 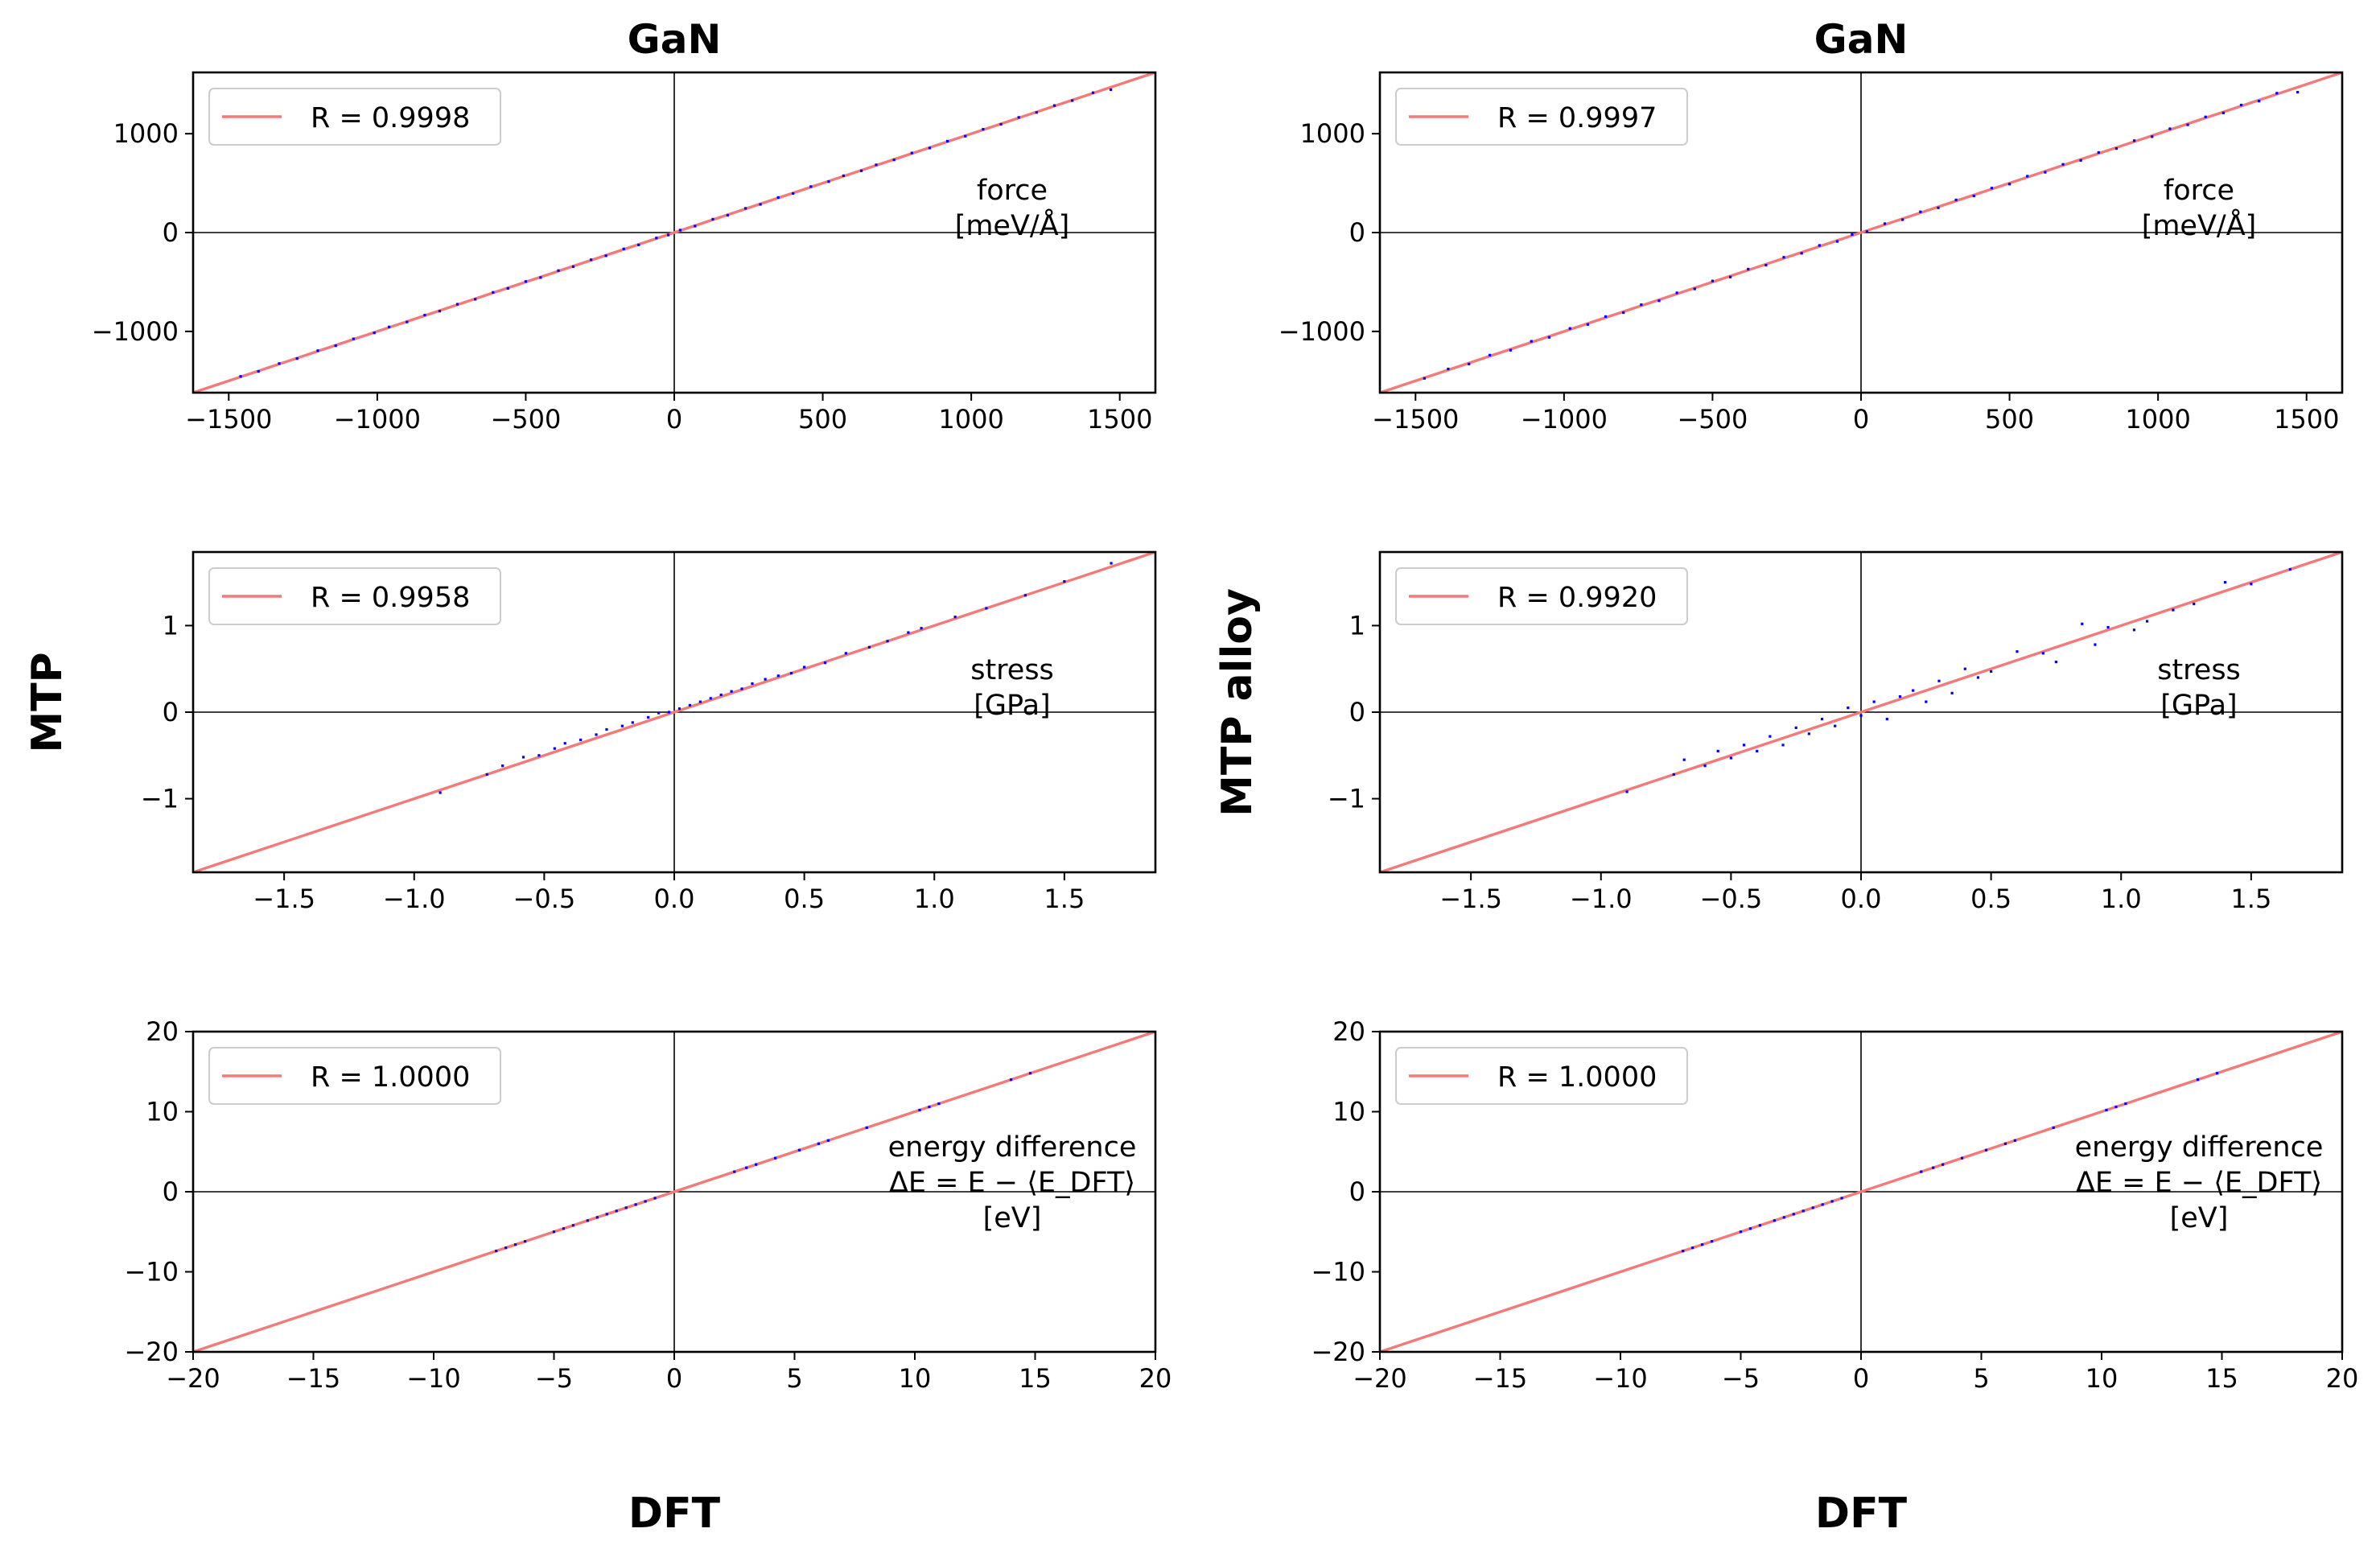 What do you see at coordinates (1012, 225) in the screenshot?
I see `annotation-line: [meV/Å]` at bounding box center [1012, 225].